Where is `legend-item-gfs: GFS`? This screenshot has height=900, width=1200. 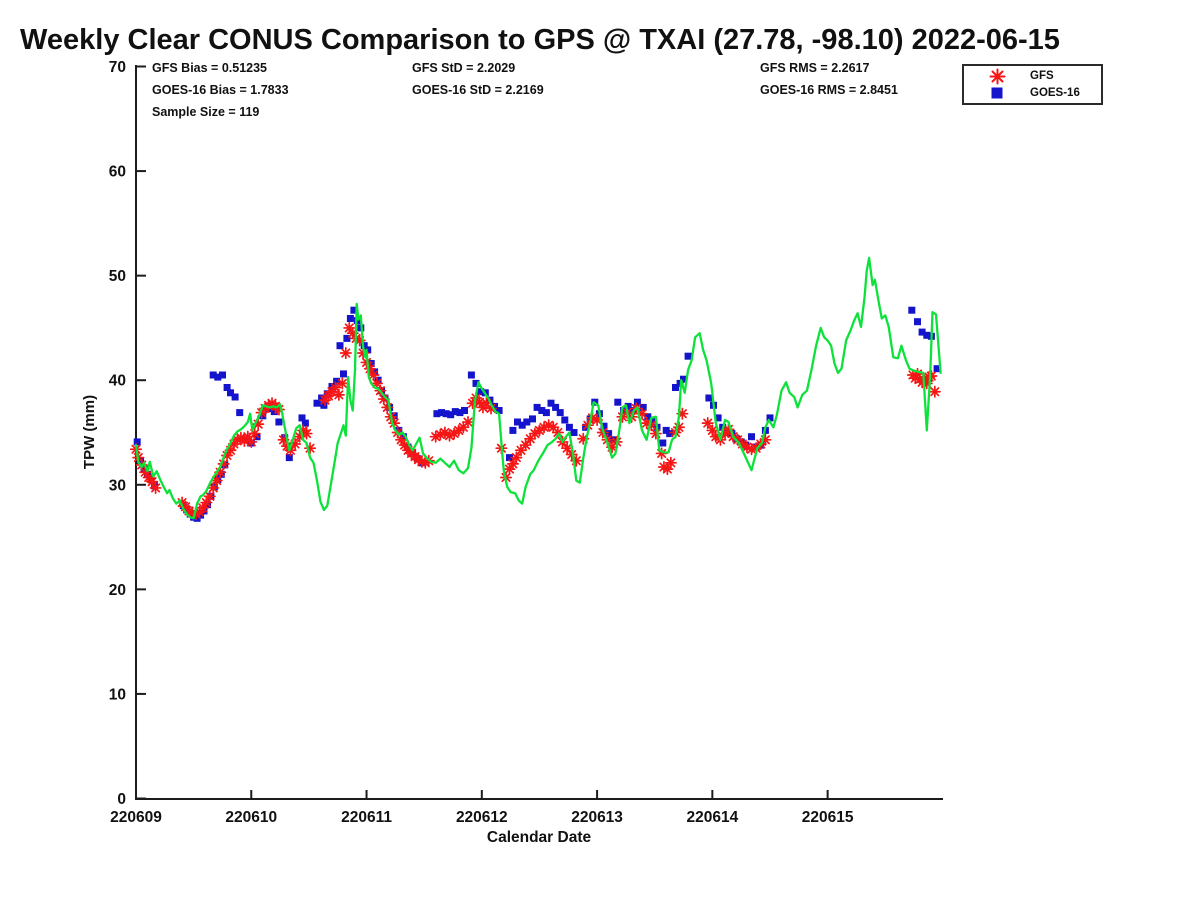 legend-item-gfs: GFS is located at coordinates (1032, 76).